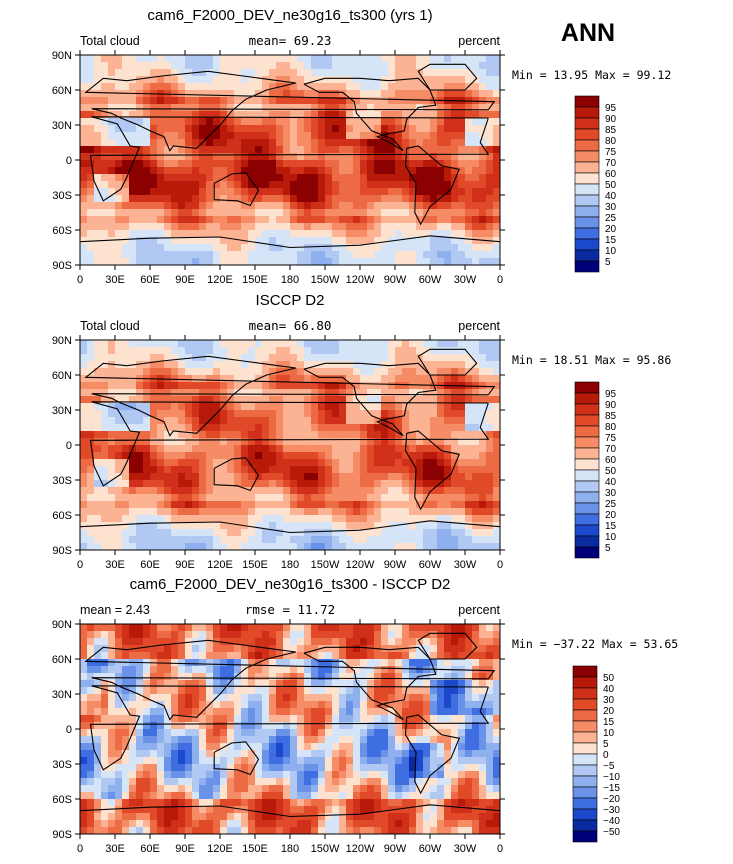 Image resolution: width=733 pixels, height=864 pixels. I want to click on season-label: ANN, so click(588, 33).